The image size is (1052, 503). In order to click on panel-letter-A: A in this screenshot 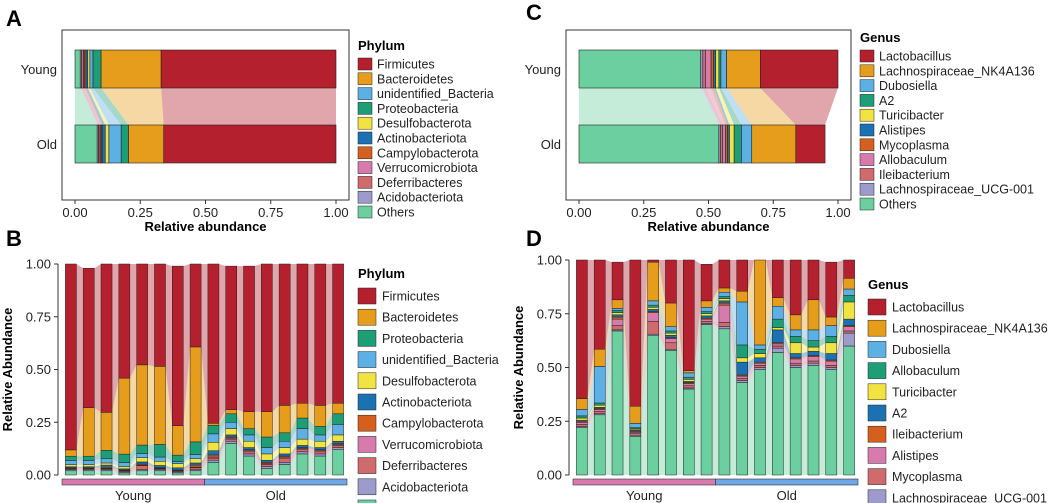, I will do `click(14, 18)`.